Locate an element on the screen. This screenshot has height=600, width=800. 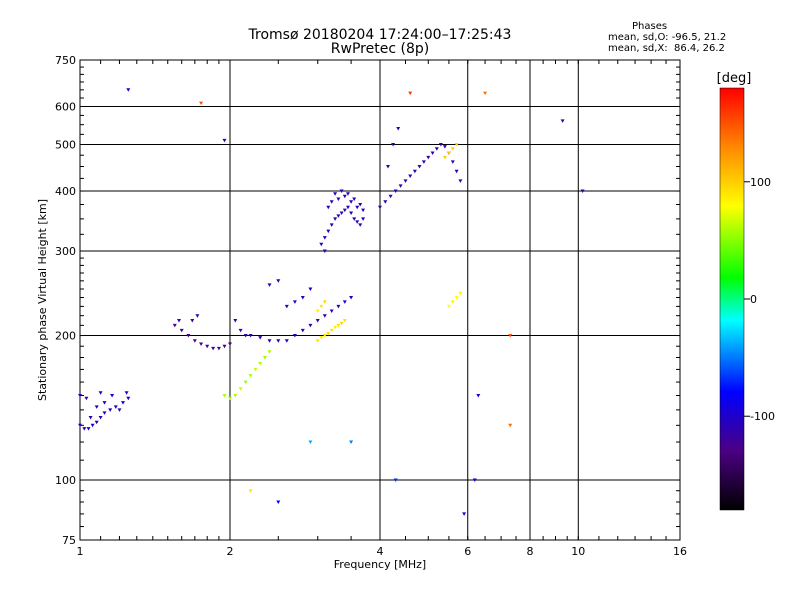
y-tick-label: 75 is located at coordinates (69, 540).